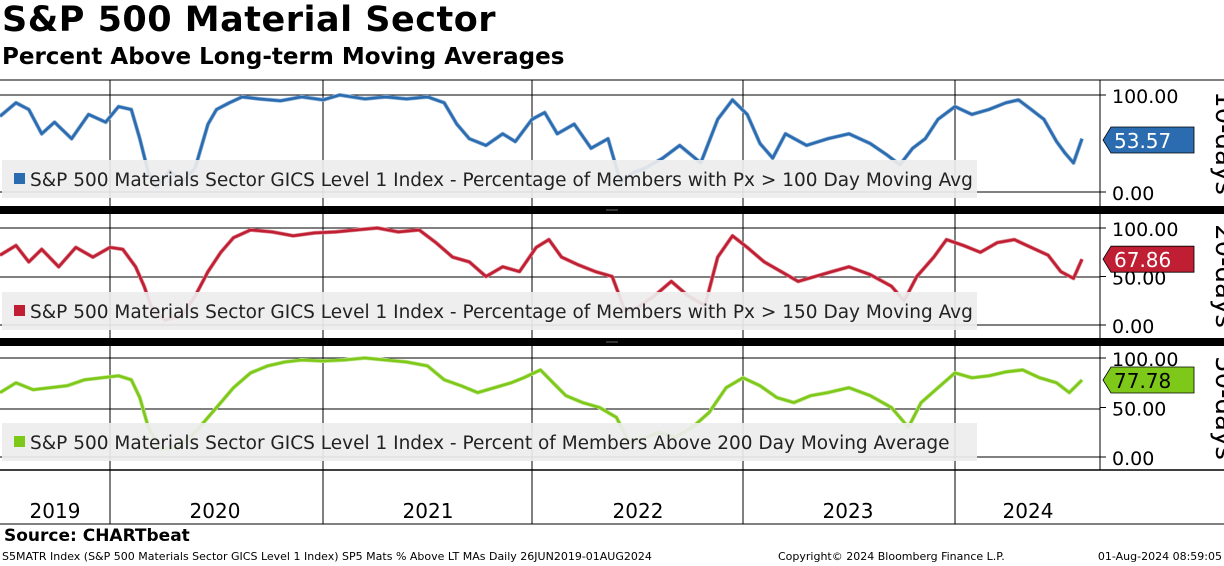 This screenshot has height=566, width=1224. What do you see at coordinates (1142, 141) in the screenshot?
I see `last-value-label: 53.57` at bounding box center [1142, 141].